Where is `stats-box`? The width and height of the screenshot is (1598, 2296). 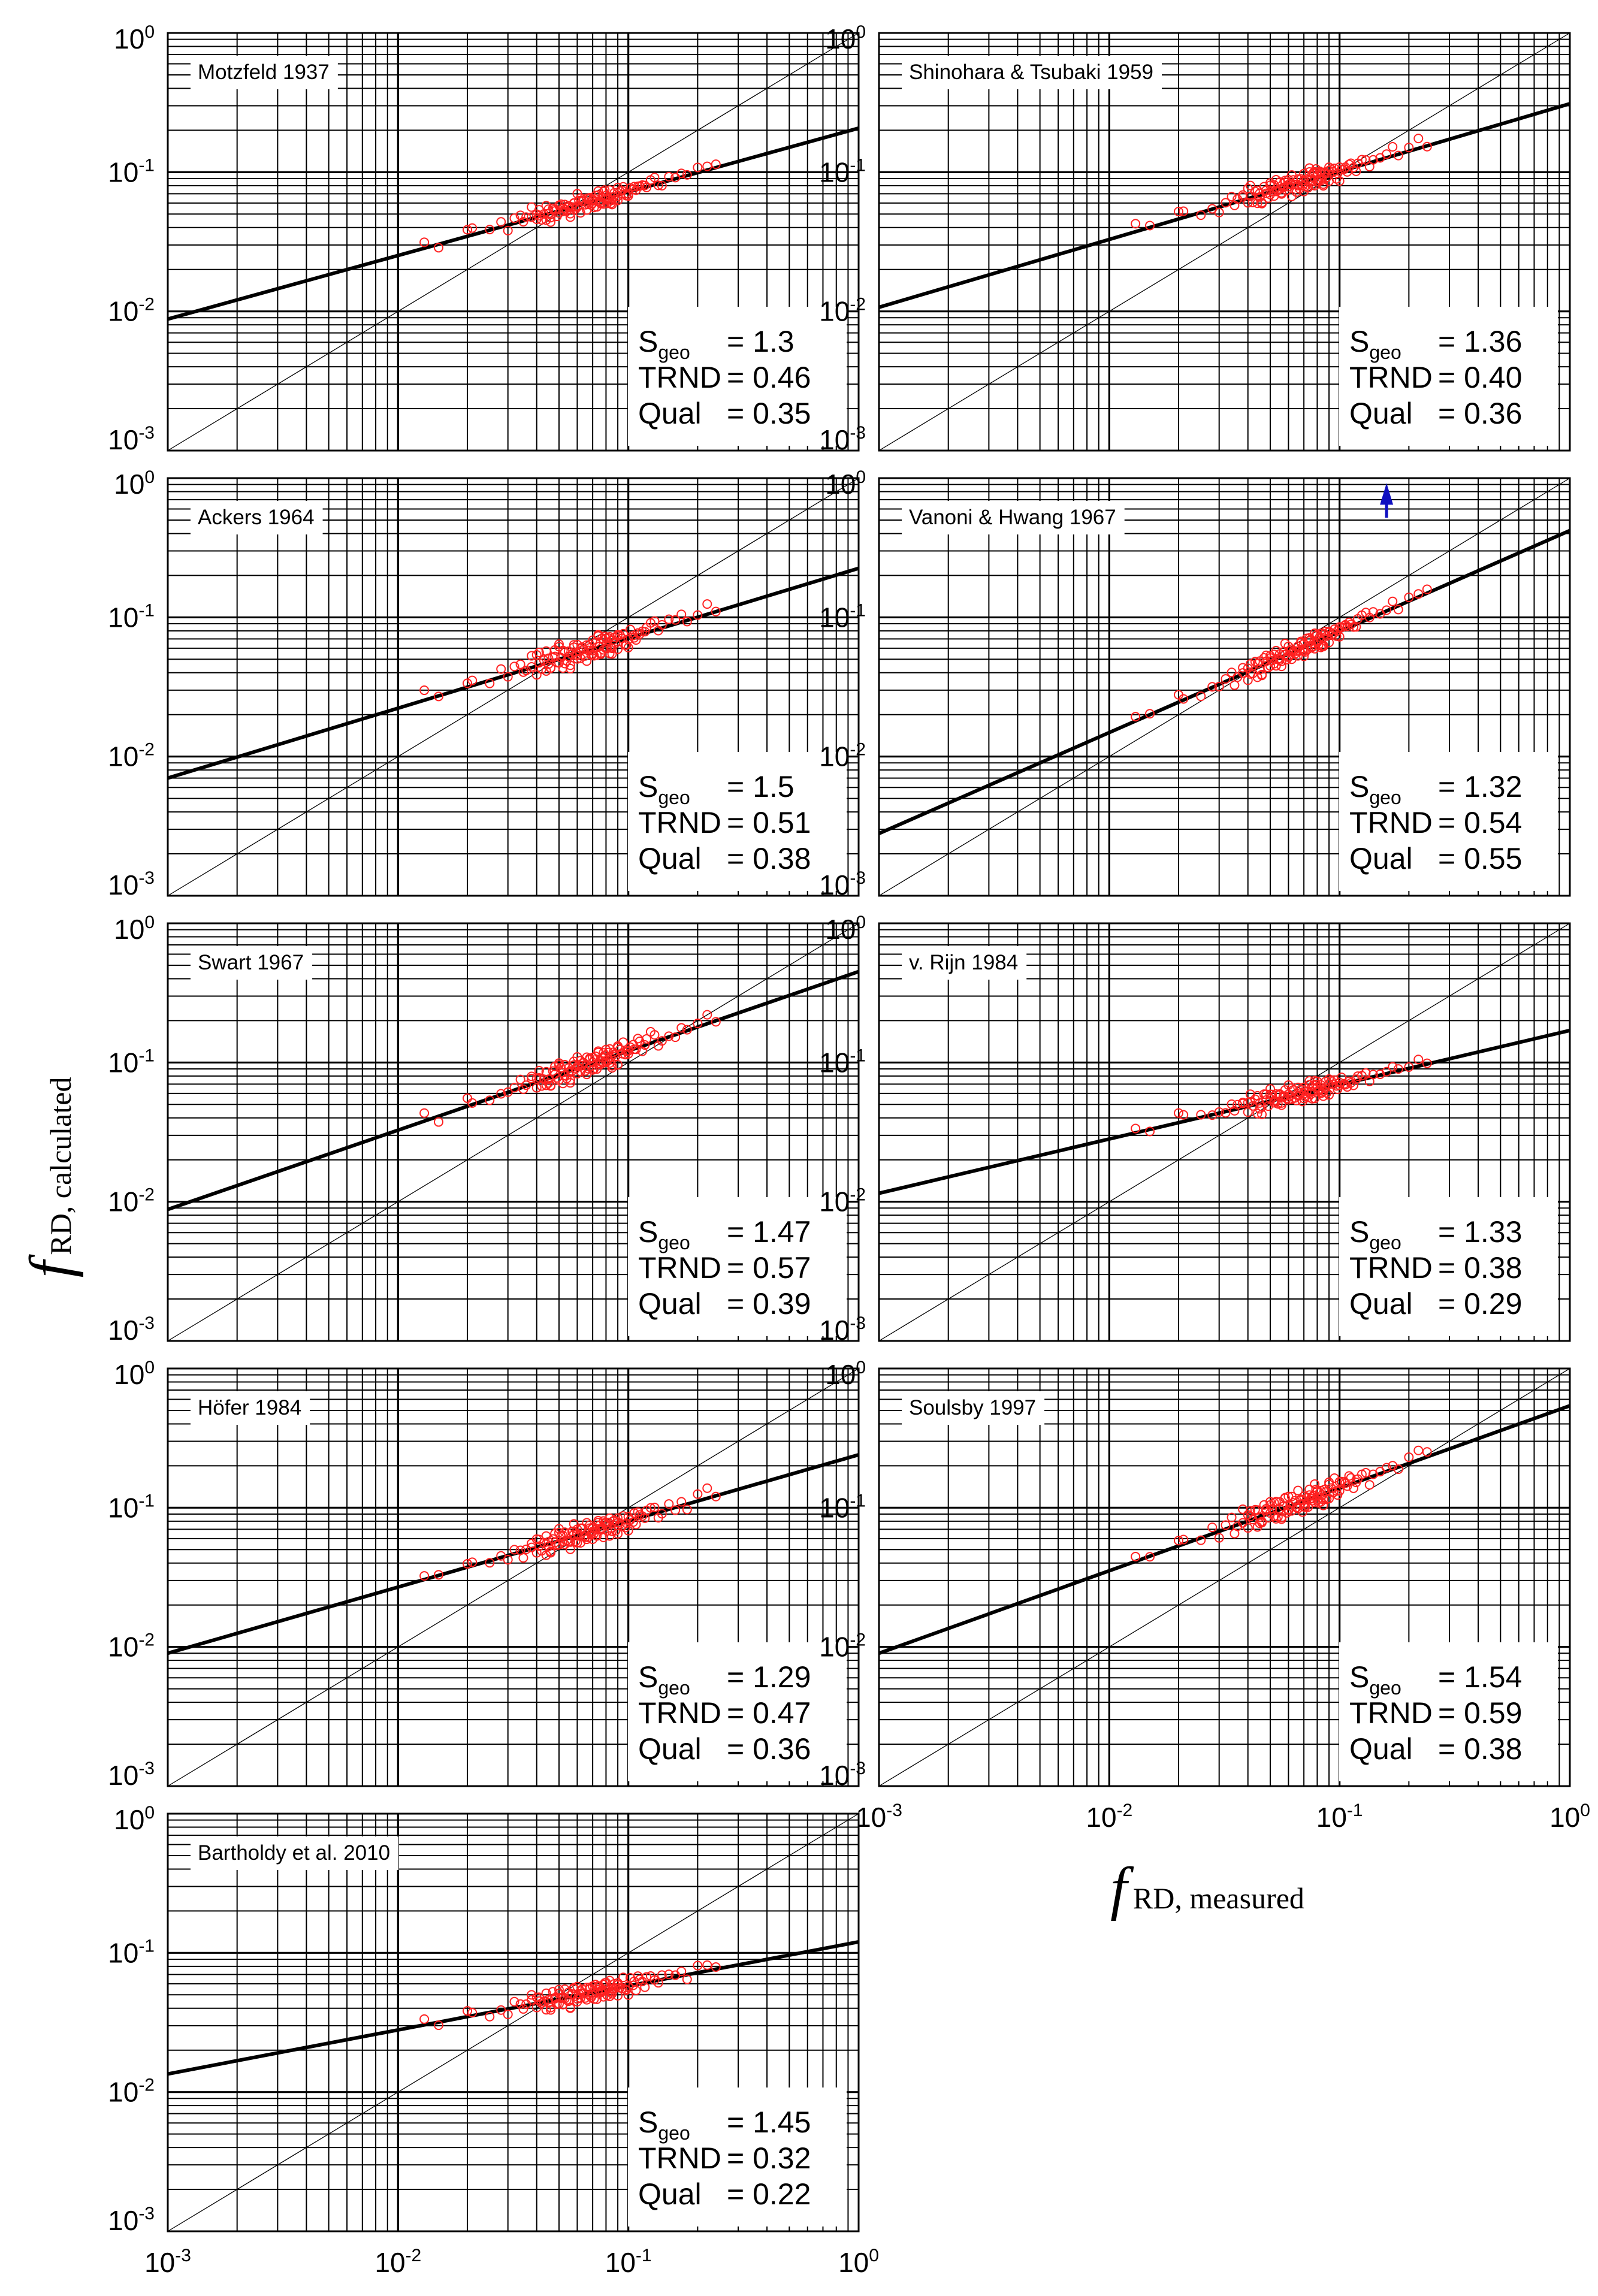
stats-box is located at coordinates (737, 1711).